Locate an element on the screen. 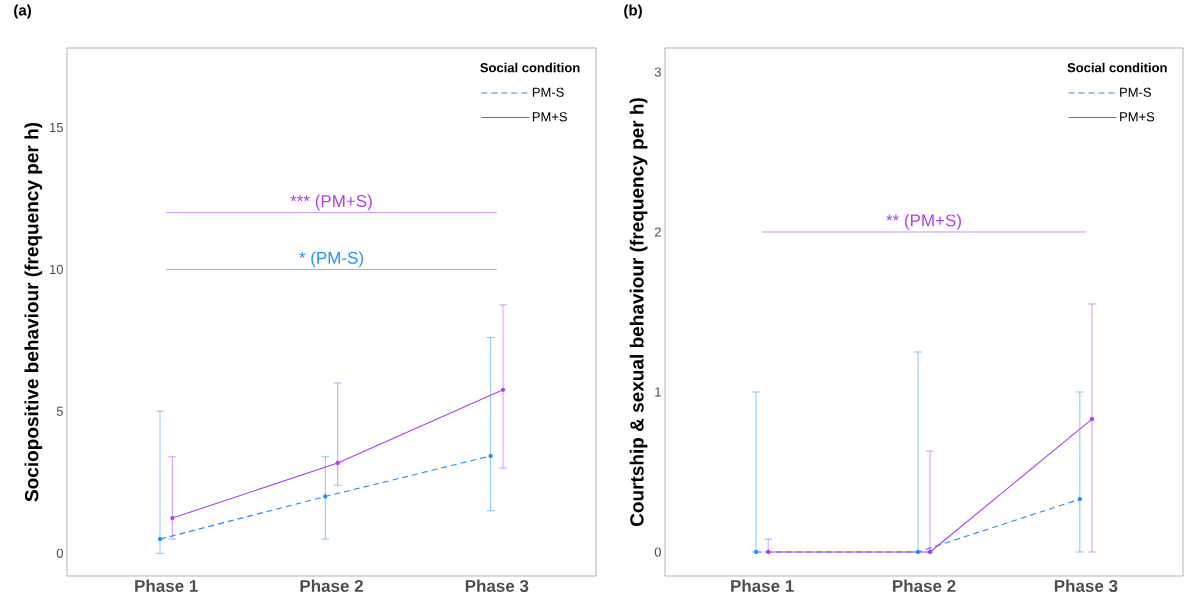 Image resolution: width=1185 pixels, height=603 pixels. y-axis-title: Sociopositive behaviour (frequency per h) is located at coordinates (33, 312).